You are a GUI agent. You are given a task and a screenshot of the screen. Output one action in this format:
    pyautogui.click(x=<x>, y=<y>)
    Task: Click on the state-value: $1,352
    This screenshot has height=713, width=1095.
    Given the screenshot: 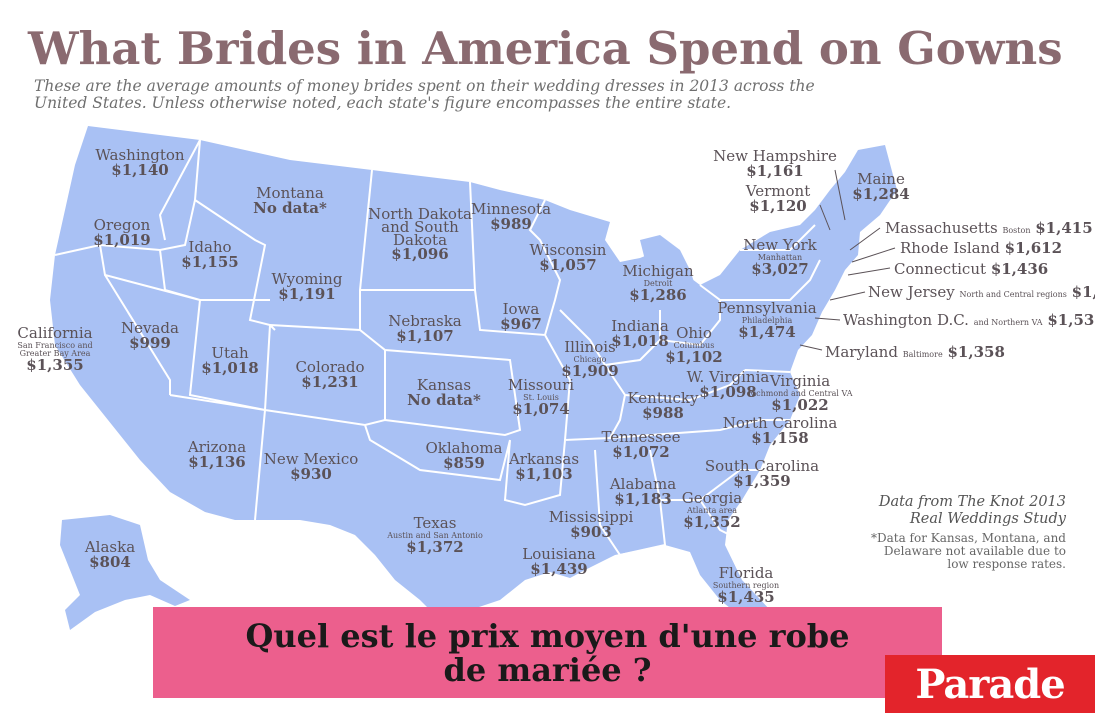 What is the action you would take?
    pyautogui.click(x=712, y=522)
    